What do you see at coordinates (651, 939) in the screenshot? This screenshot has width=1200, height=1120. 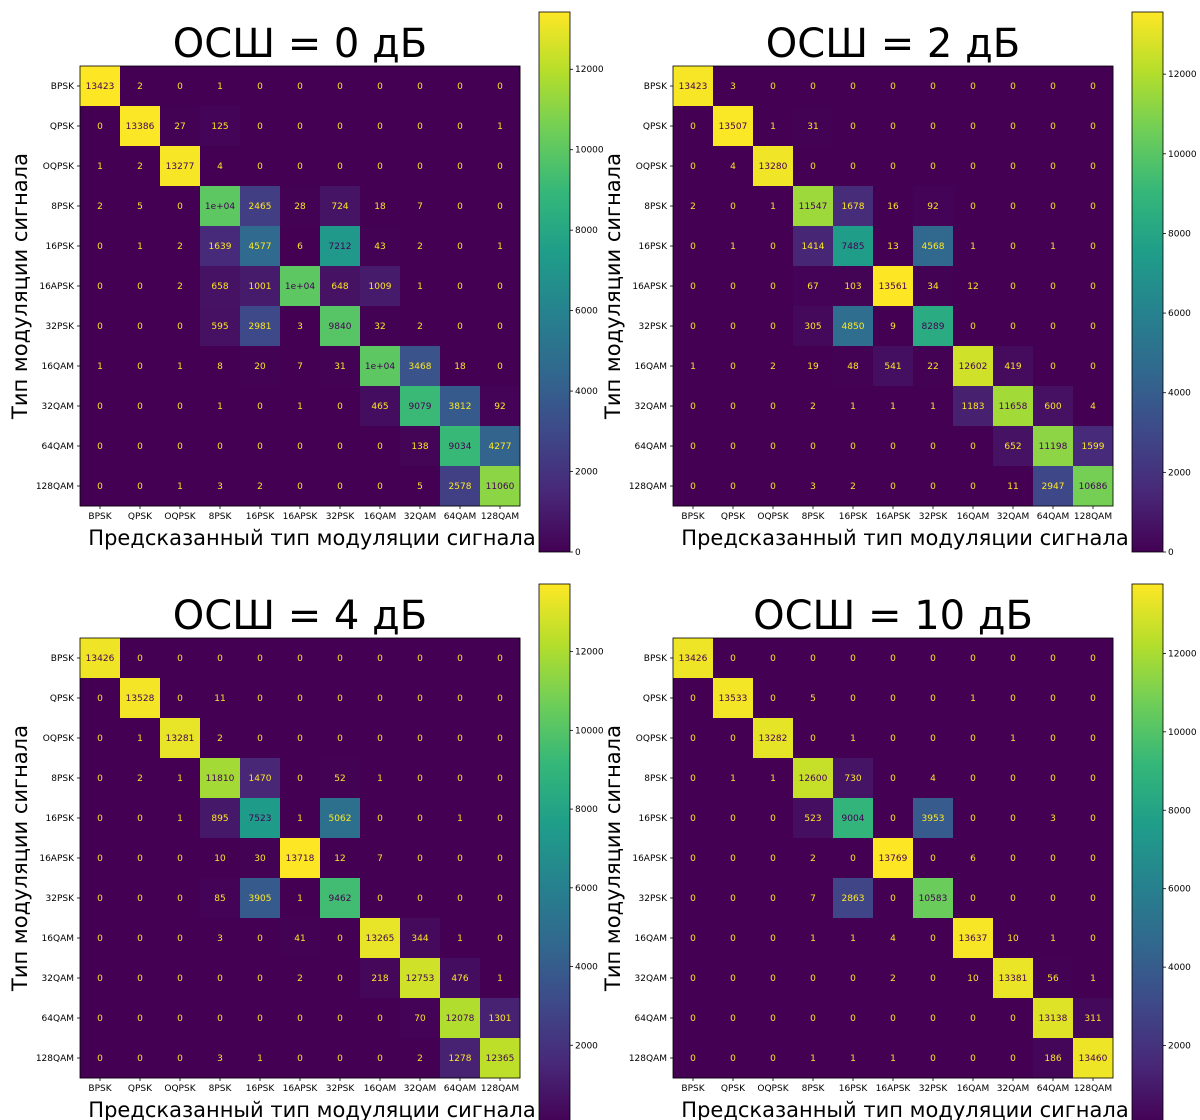 I see `y-tick-label: 16QAM` at bounding box center [651, 939].